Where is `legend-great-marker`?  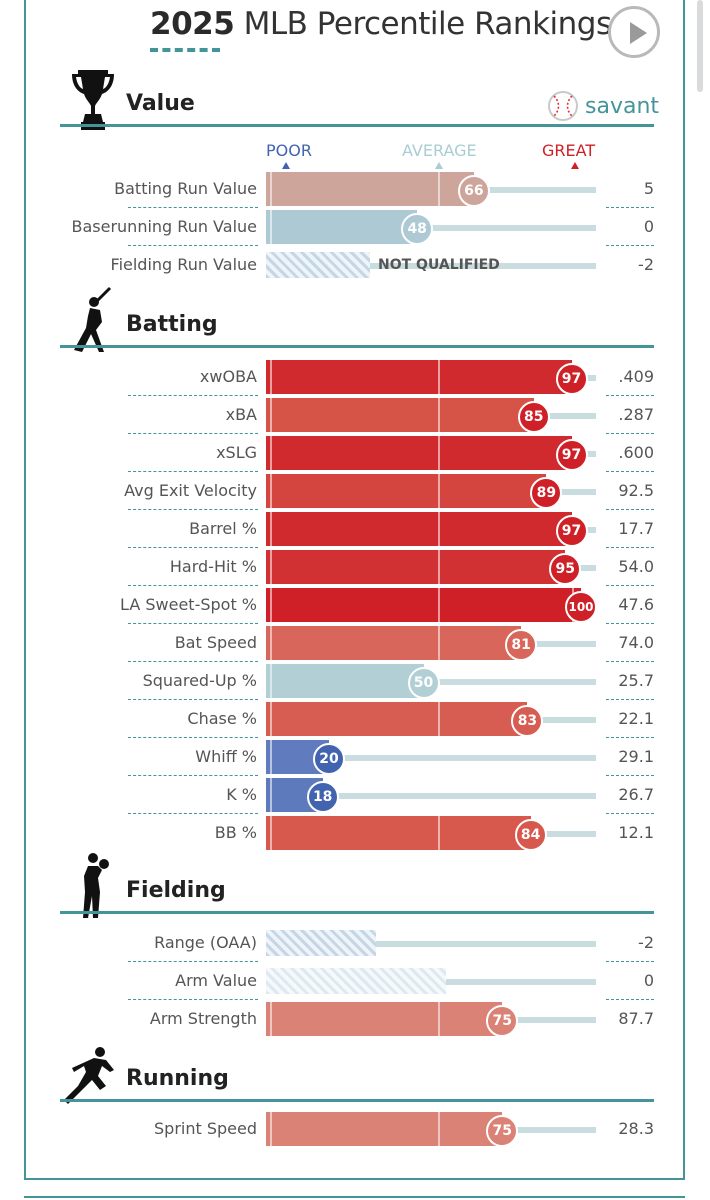 legend-great-marker is located at coordinates (575, 165).